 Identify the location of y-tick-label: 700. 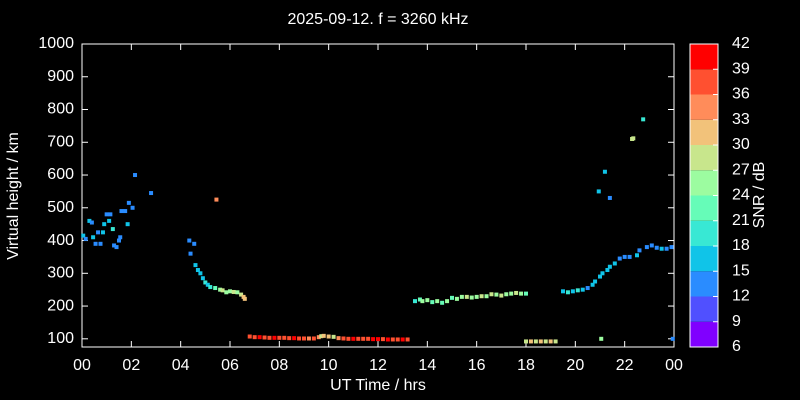
(60, 141).